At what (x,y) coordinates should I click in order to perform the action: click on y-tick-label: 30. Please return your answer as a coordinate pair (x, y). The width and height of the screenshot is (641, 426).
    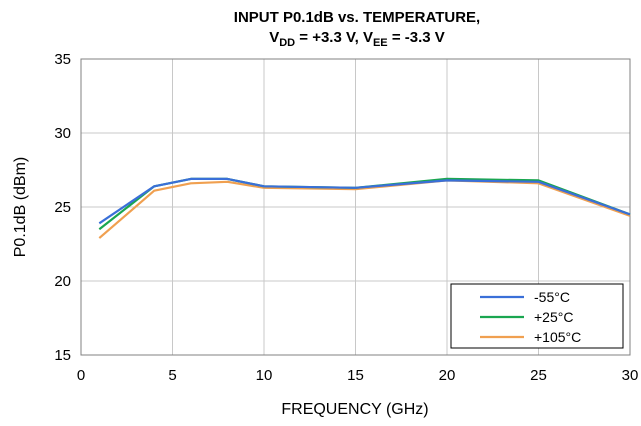
    Looking at the image, I should click on (62, 133).